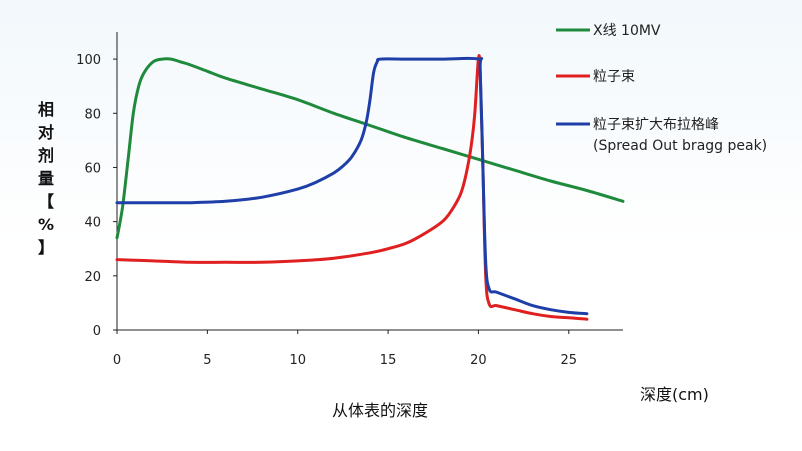  What do you see at coordinates (380, 410) in the screenshot?
I see `chart-caption: 从体表的深度` at bounding box center [380, 410].